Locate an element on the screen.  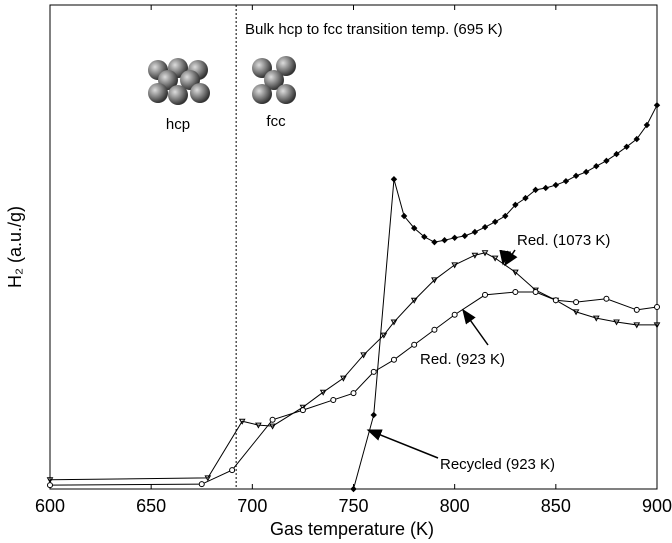
structure-label: fcc is located at coordinates (276, 121).